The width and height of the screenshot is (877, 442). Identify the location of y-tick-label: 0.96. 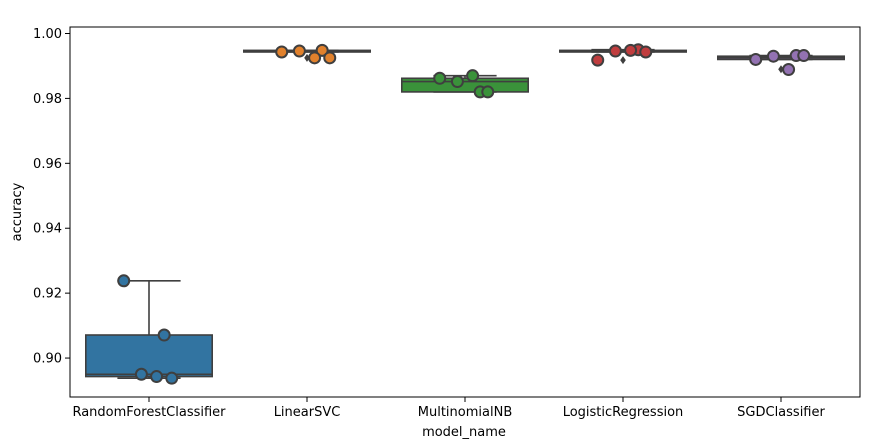
(47, 164).